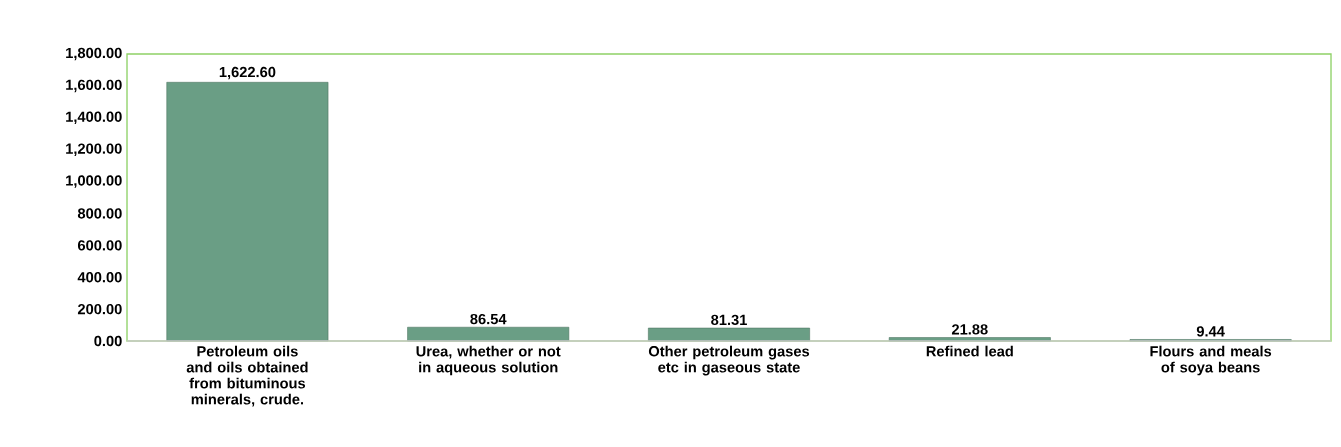 This screenshot has height=447, width=1341. I want to click on data-label: 86.54, so click(488, 319).